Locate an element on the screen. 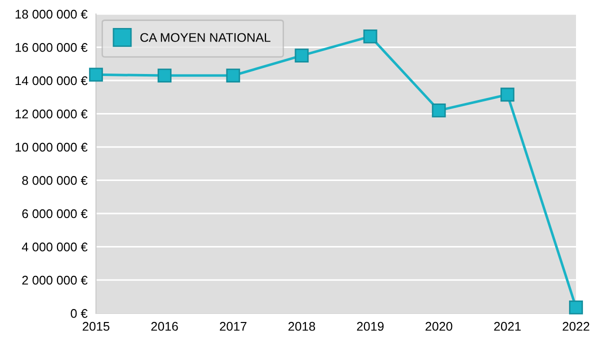 This screenshot has height=350, width=600. legend-label: CA MOYEN NATIONAL is located at coordinates (205, 37).